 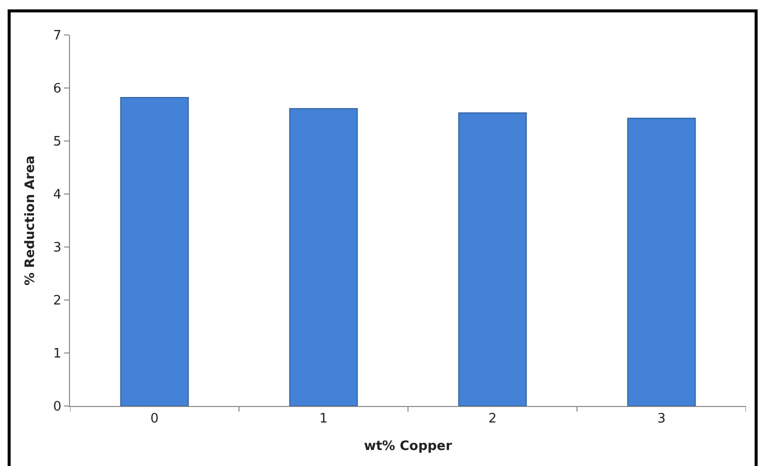 I want to click on x-tick-label: 2, so click(x=492, y=419).